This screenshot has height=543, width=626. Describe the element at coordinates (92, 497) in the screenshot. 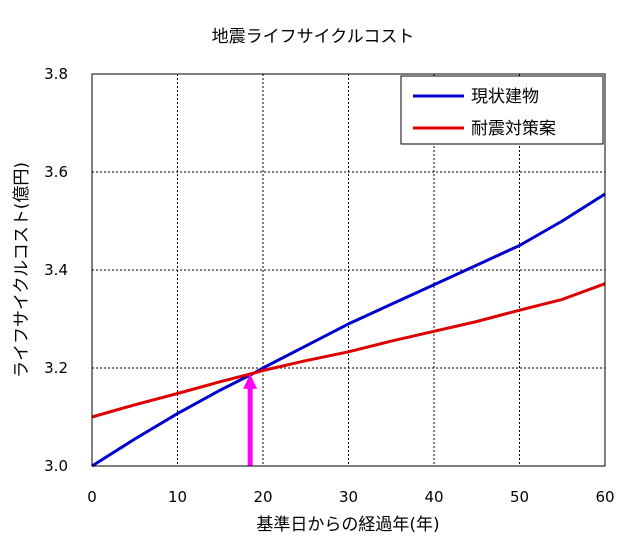

I see `x-tick-label: 0` at that location.